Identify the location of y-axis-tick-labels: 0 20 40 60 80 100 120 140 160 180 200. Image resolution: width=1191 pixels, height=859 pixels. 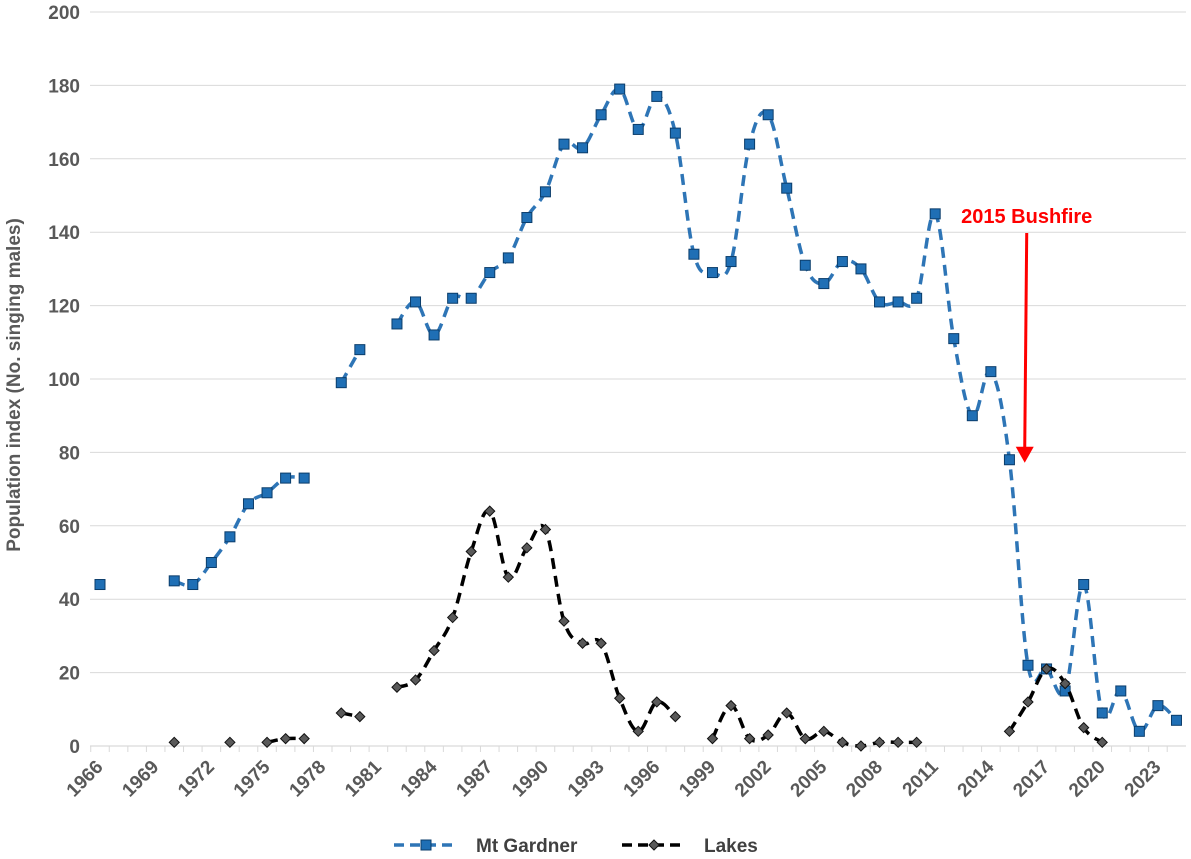
(64, 380).